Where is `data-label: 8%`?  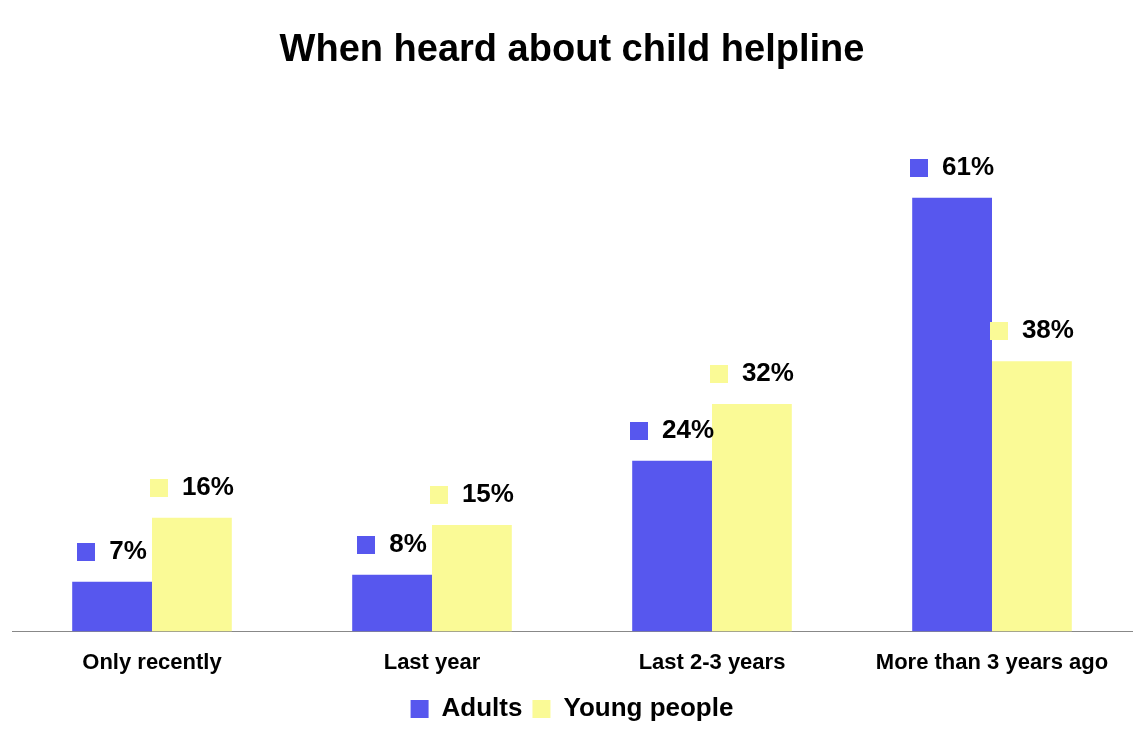 data-label: 8% is located at coordinates (408, 542).